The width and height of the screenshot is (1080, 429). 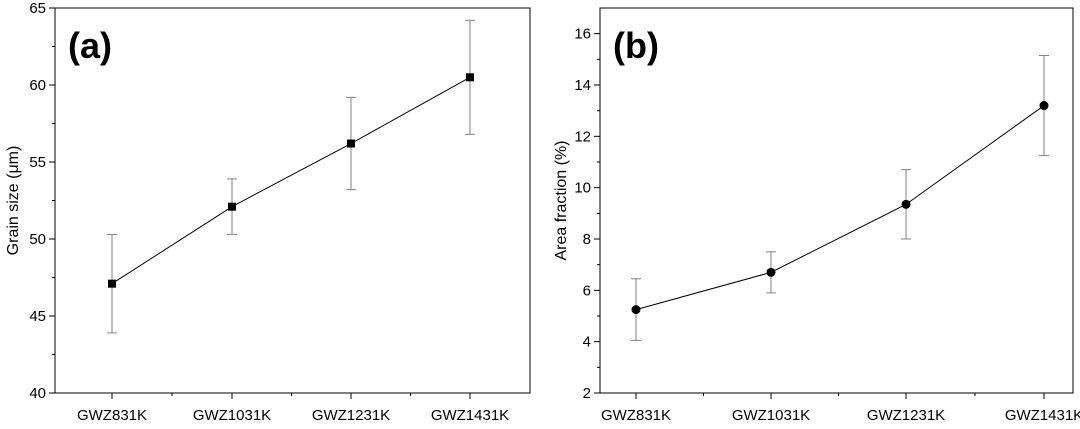 What do you see at coordinates (587, 342) in the screenshot?
I see `y-tick-label: 4` at bounding box center [587, 342].